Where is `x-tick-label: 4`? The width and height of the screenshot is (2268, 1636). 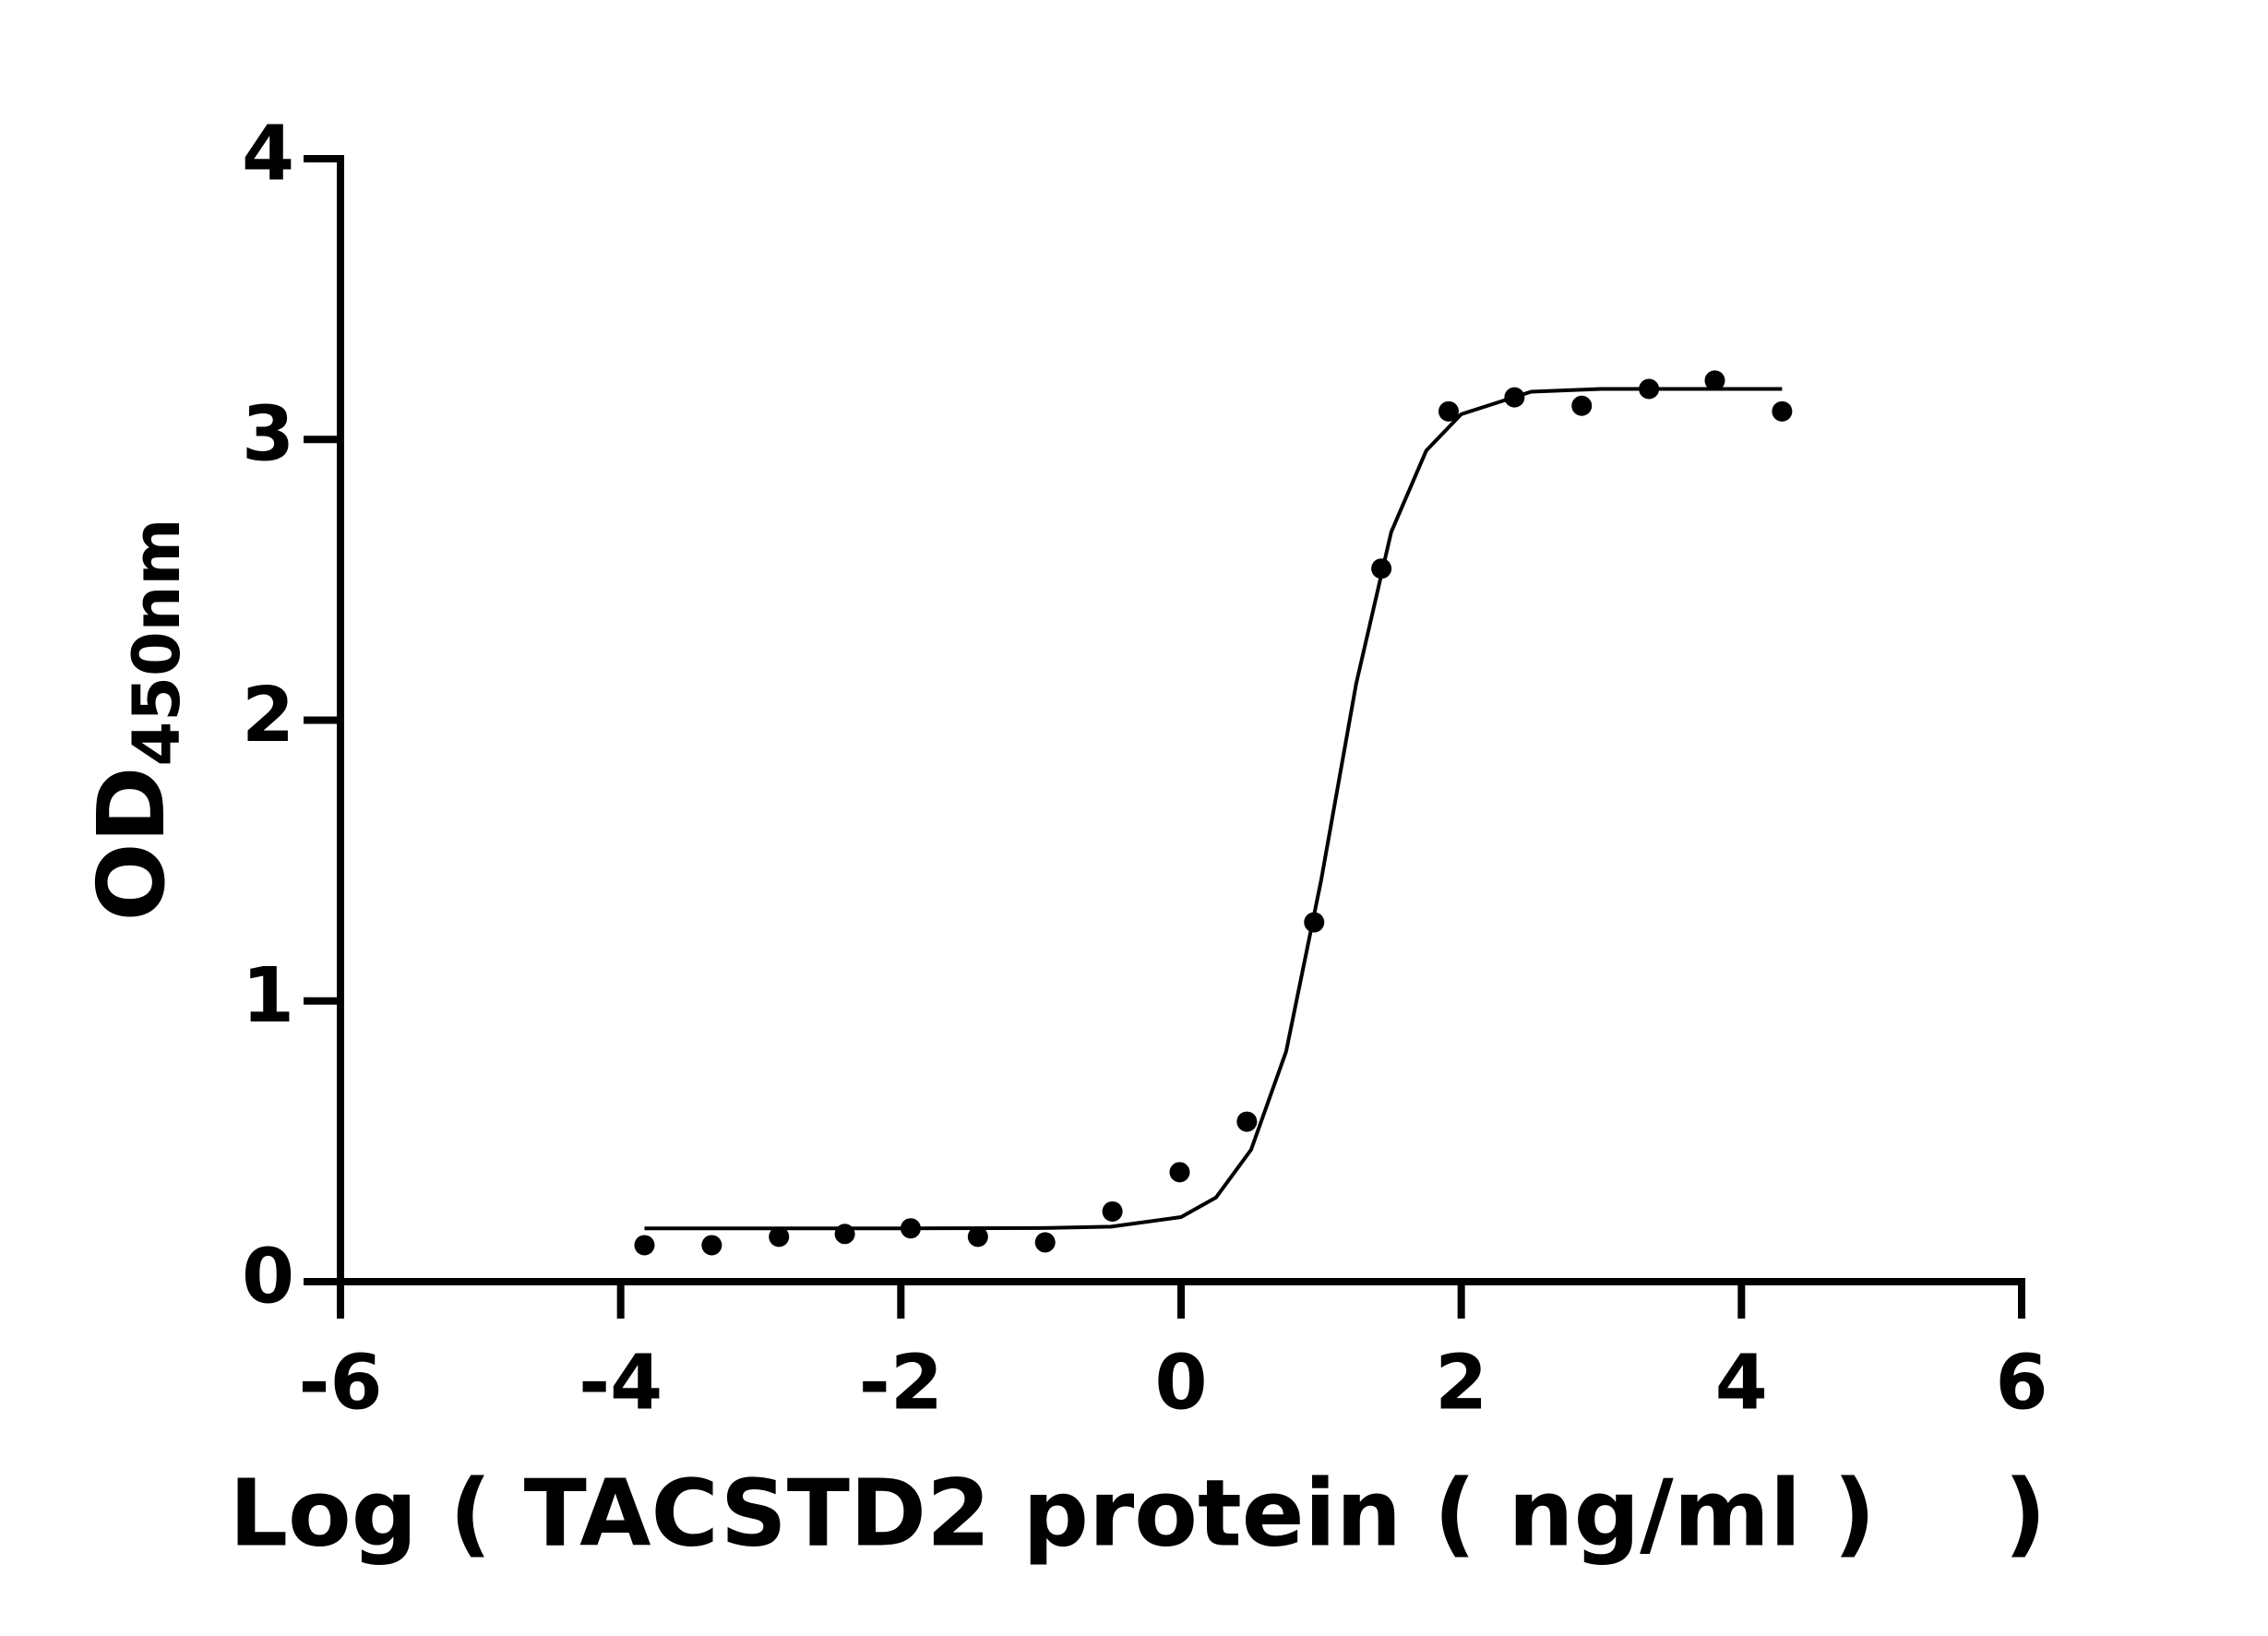 x-tick-label: 4 is located at coordinates (1741, 1383).